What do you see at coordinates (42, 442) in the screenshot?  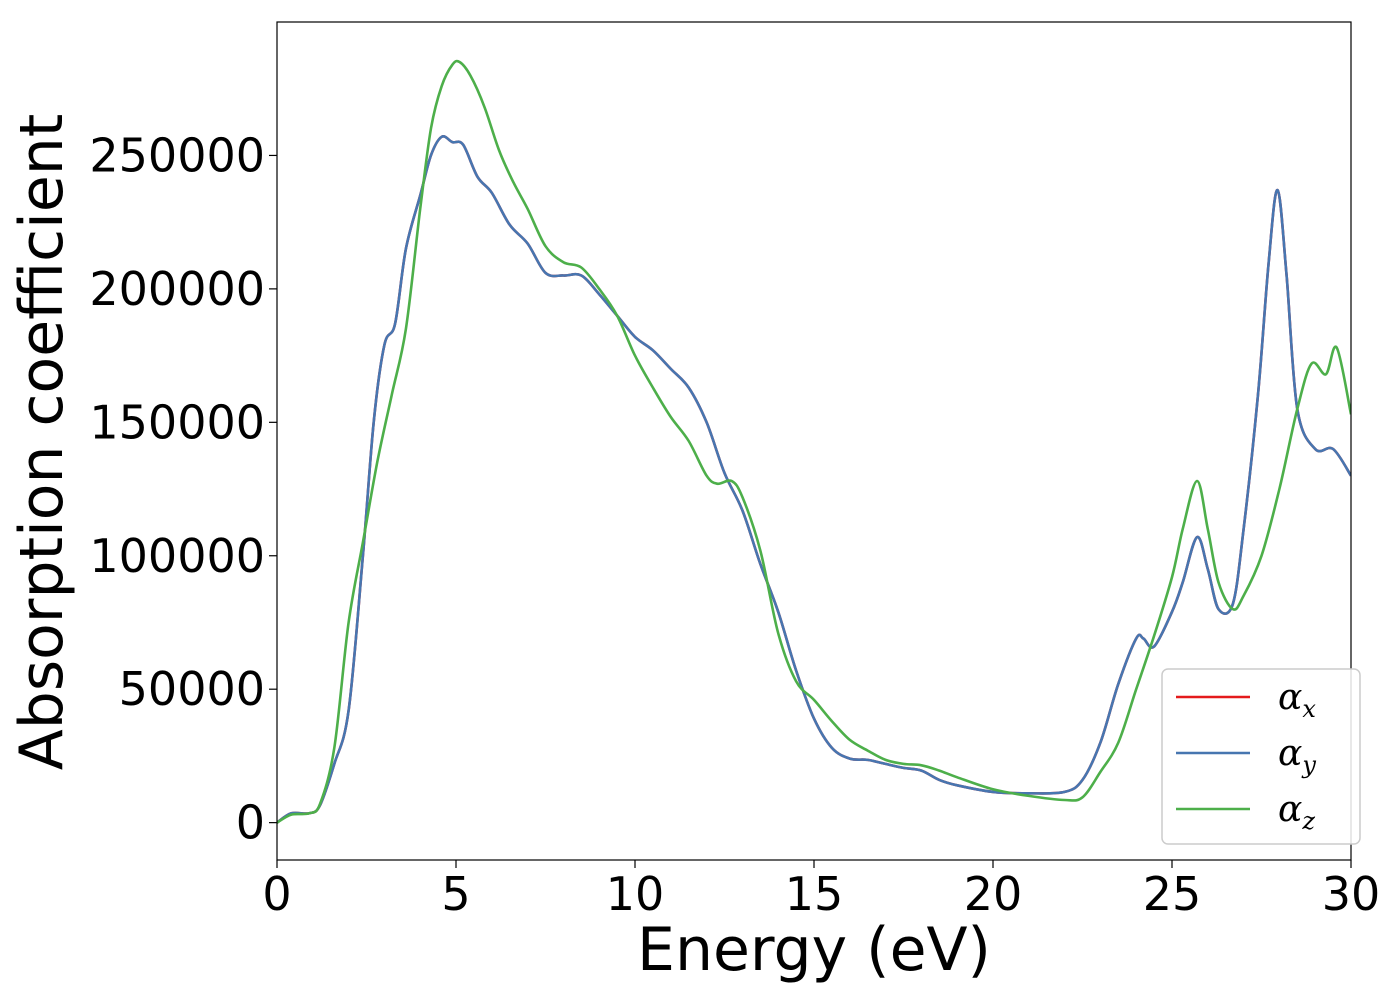 I see `y-axis-title: Absorption coefficient` at bounding box center [42, 442].